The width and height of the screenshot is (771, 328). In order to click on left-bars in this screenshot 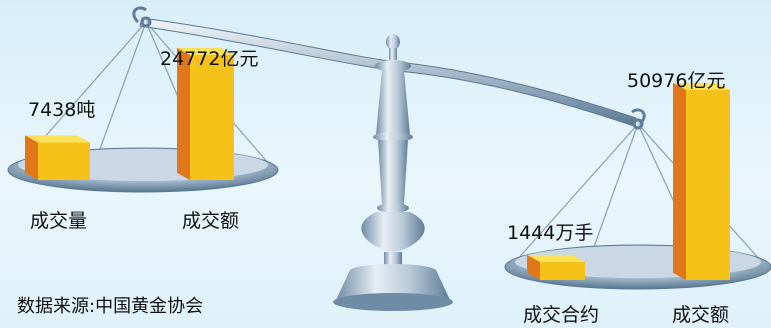, I will do `click(129, 113)`.